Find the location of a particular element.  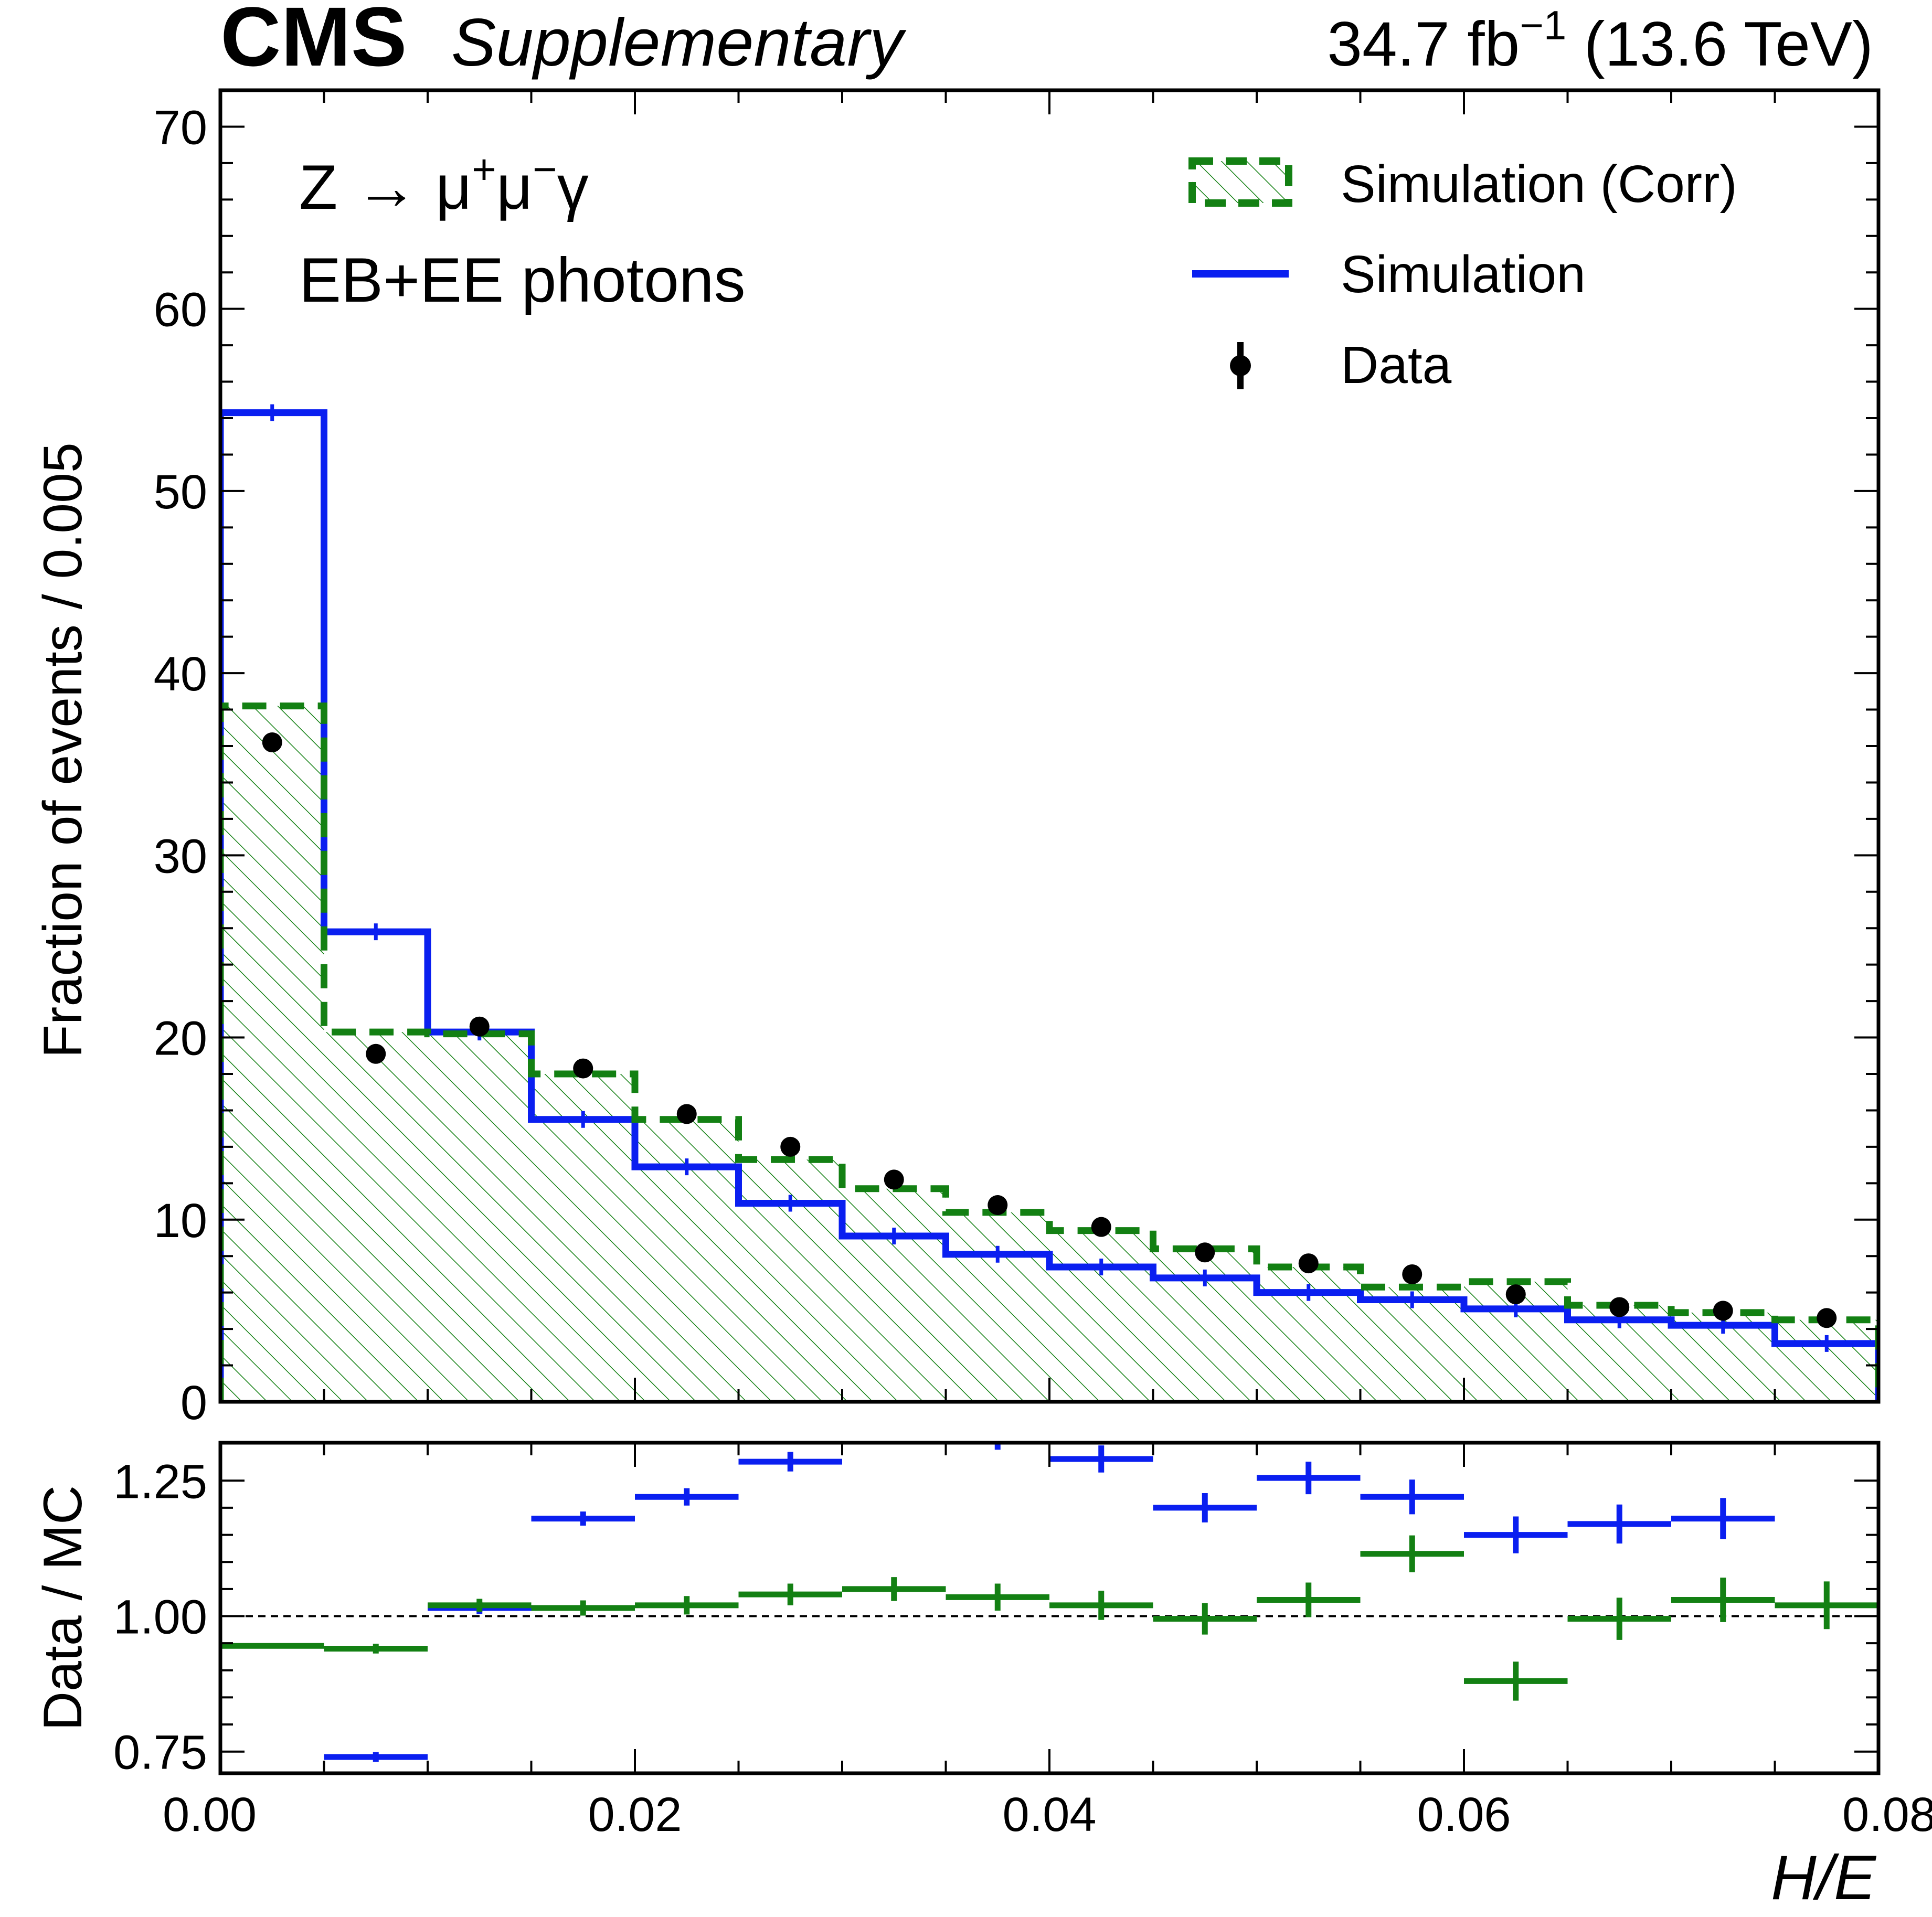

cms-sublabel: Supplementary is located at coordinates (679, 42).